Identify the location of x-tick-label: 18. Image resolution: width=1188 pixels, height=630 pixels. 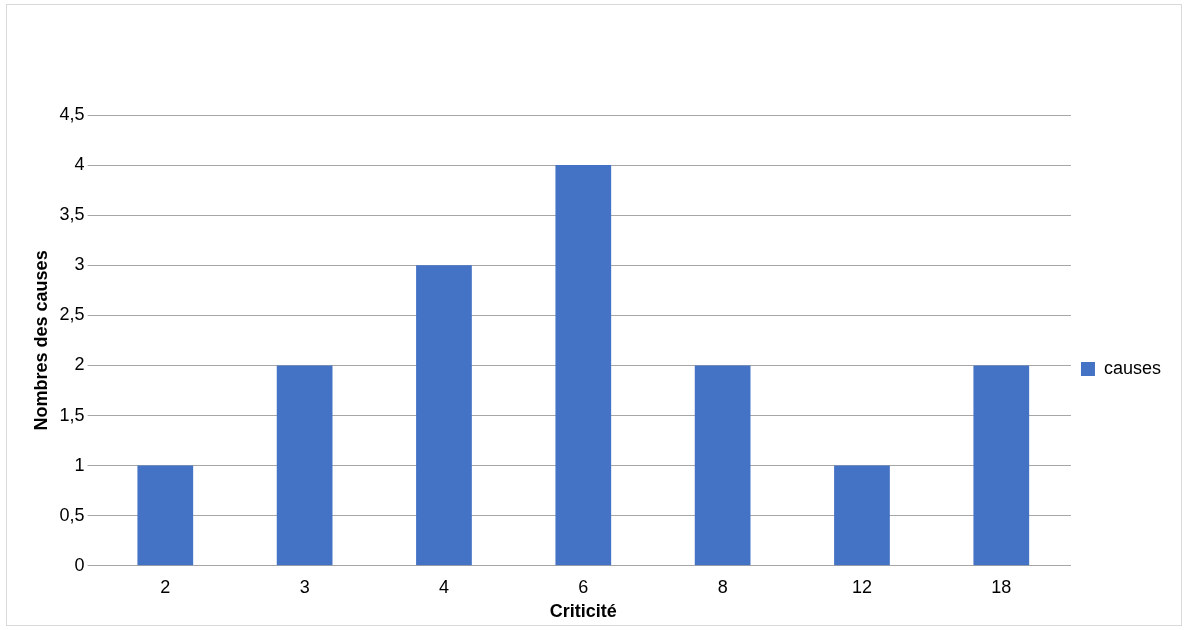
(1001, 586).